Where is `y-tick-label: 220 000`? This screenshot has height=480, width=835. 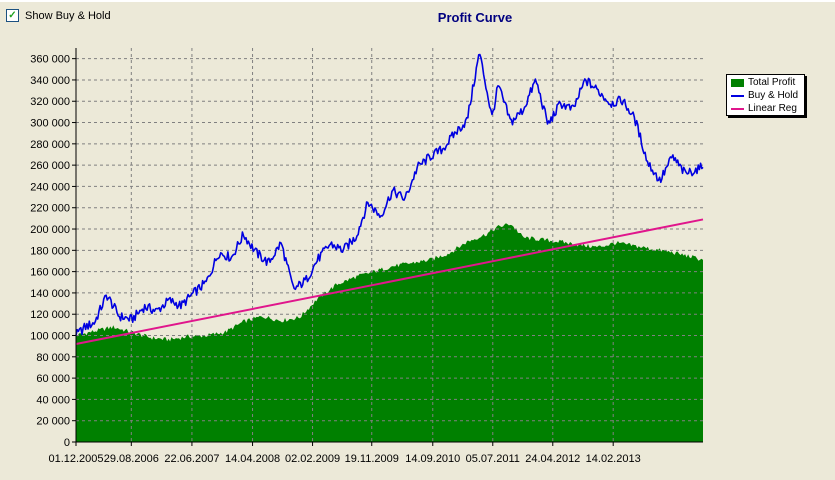 y-tick-label: 220 000 is located at coordinates (50, 209).